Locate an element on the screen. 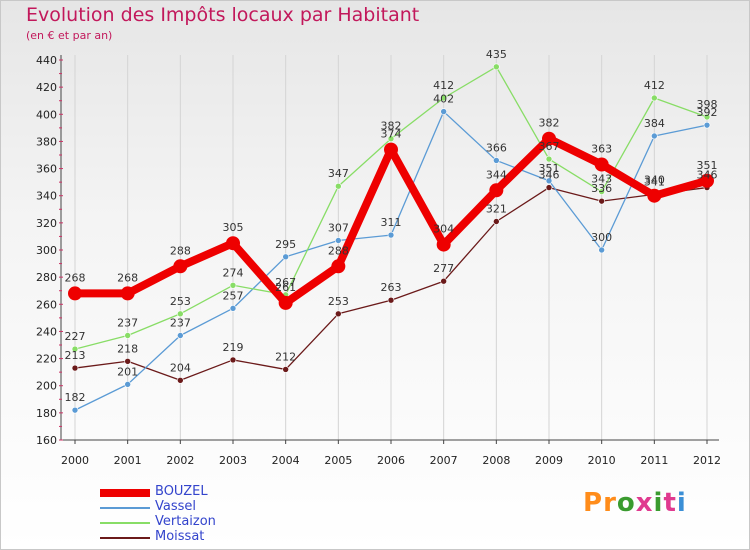 This screenshot has width=750, height=550. data-label-vertaizon-2010: 343 is located at coordinates (601, 179).